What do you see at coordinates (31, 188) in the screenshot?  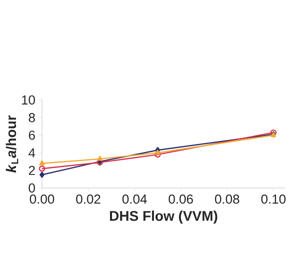 I see `y-tick-label: 0` at bounding box center [31, 188].